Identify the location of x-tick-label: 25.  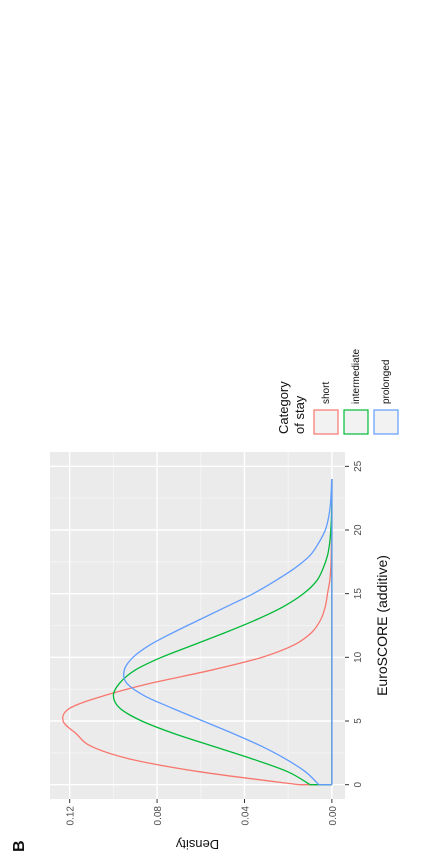
(358, 466).